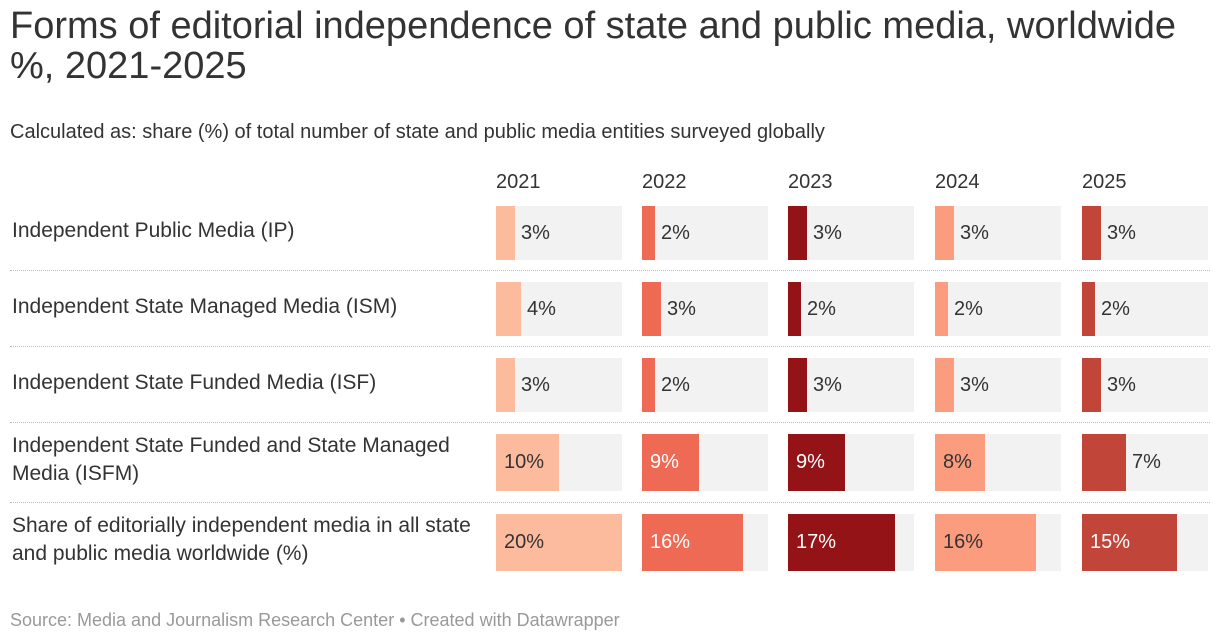 This screenshot has height=644, width=1220. What do you see at coordinates (810, 182) in the screenshot?
I see `column-header-2023: 2023` at bounding box center [810, 182].